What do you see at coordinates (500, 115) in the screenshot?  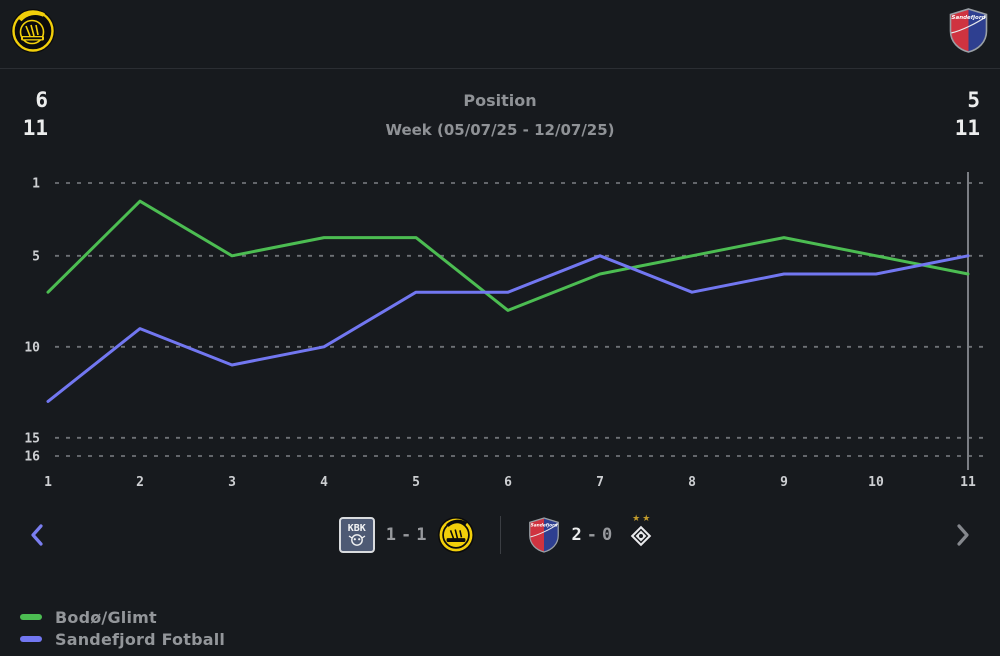 I see `chart-titles: Position Week (05/07/25 - 12/07/25)` at bounding box center [500, 115].